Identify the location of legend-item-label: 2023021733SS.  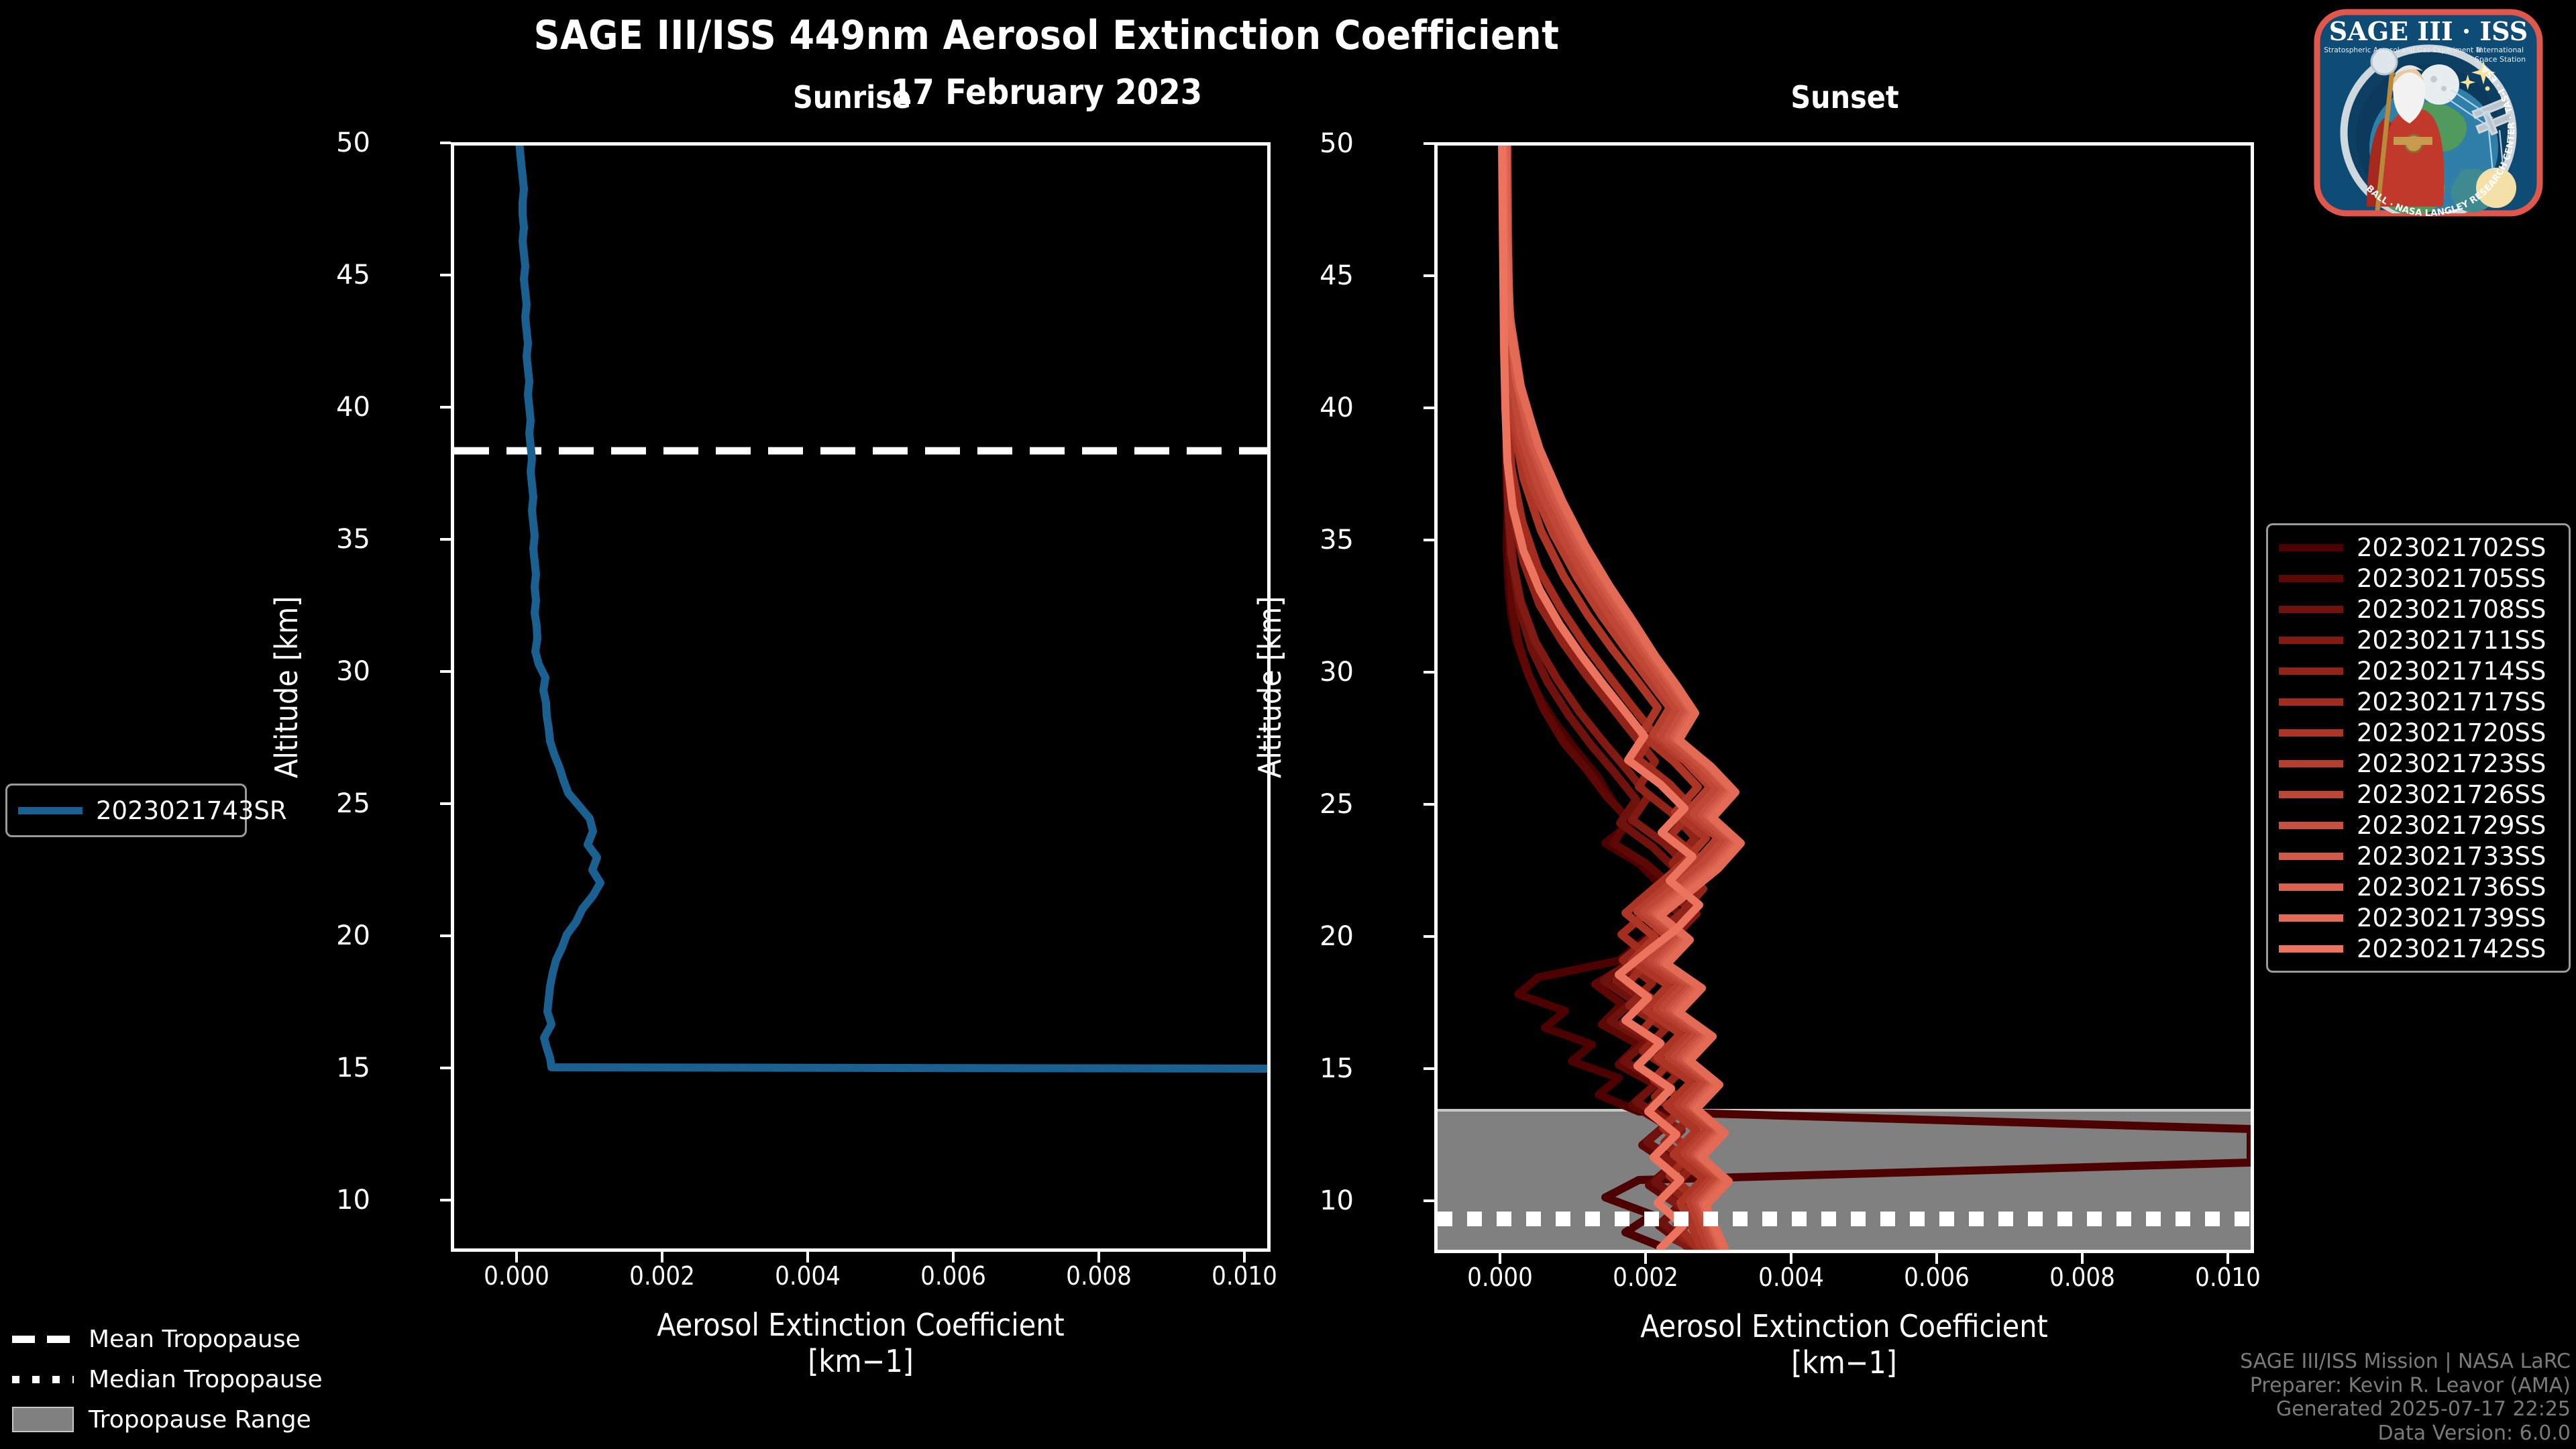
(2451, 856).